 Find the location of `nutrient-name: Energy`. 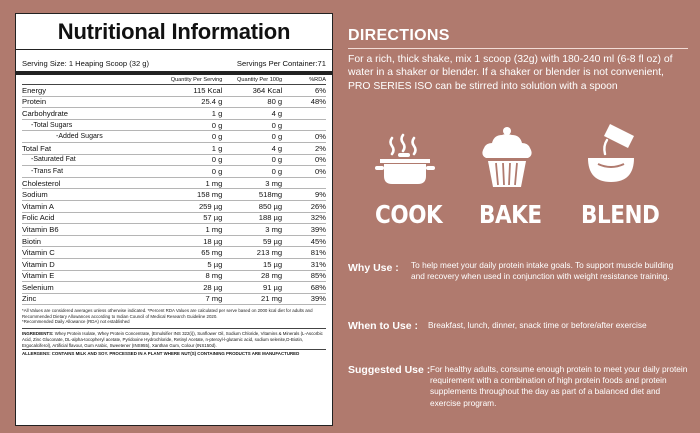

nutrient-name: Energy is located at coordinates (34, 90).